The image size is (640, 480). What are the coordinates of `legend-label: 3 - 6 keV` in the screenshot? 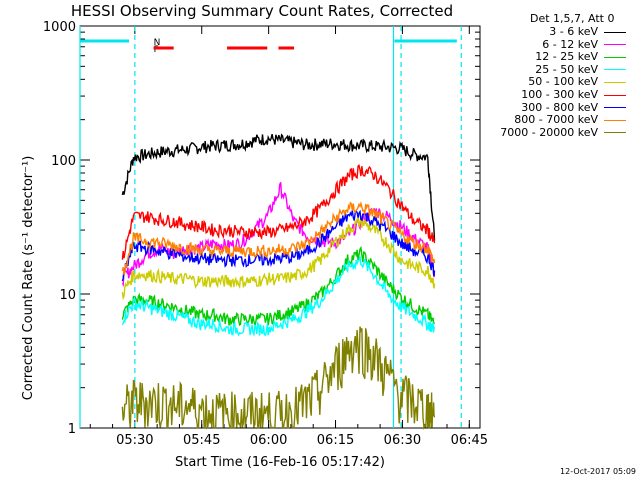 It's located at (573, 31).